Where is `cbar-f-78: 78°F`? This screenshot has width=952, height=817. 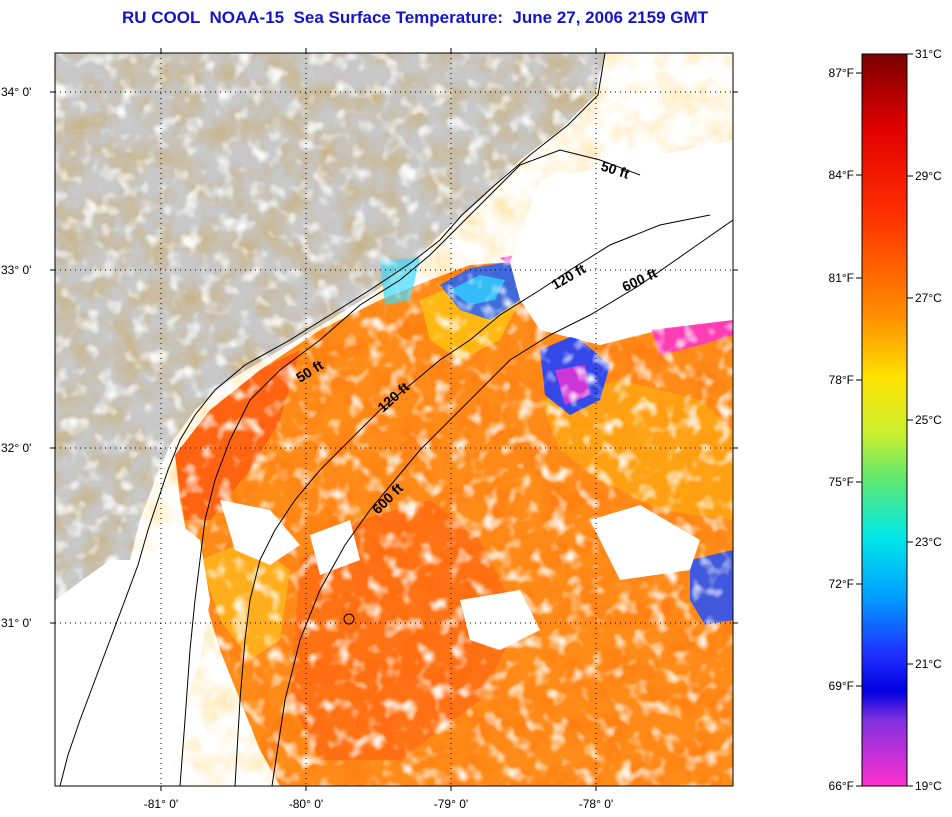 cbar-f-78: 78°F is located at coordinates (841, 380).